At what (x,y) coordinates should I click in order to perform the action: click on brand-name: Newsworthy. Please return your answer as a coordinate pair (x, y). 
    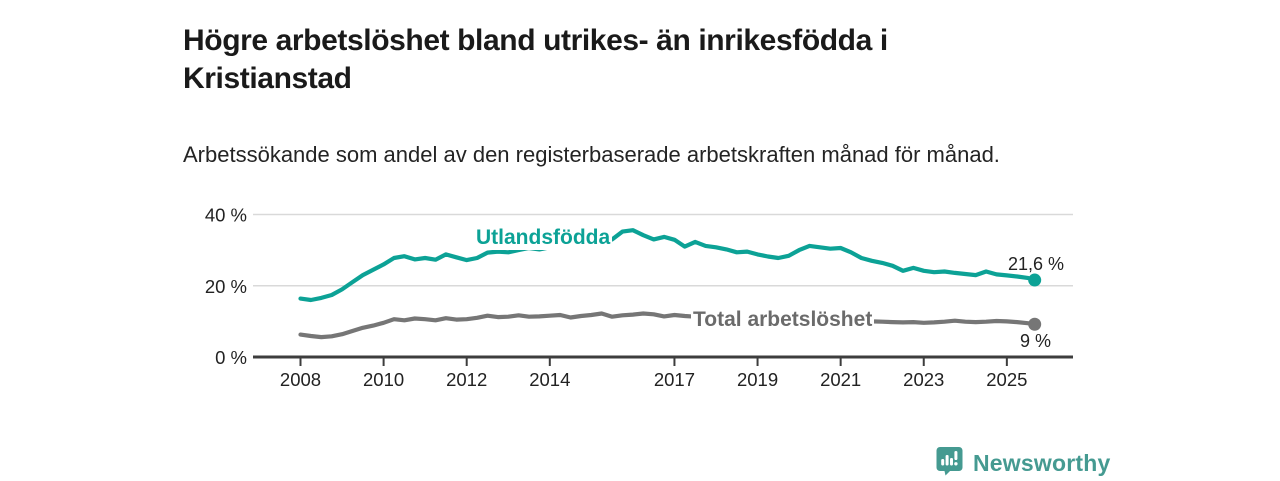
    Looking at the image, I should click on (1042, 463).